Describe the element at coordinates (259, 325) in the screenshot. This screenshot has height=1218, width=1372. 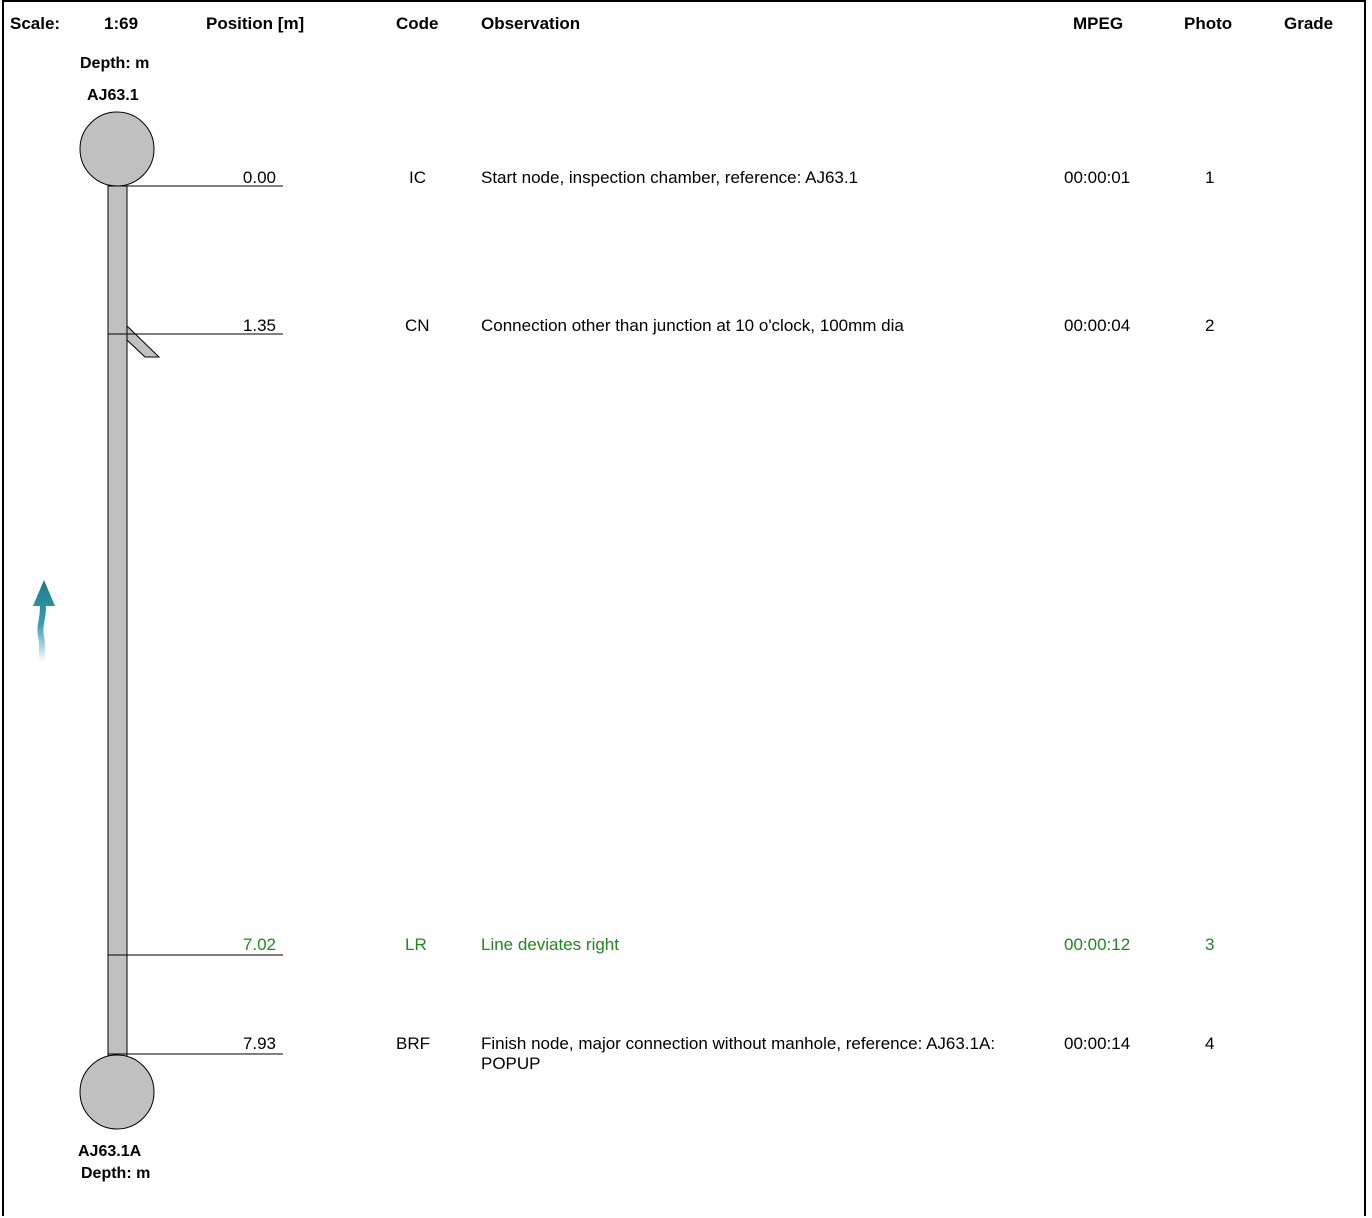
I see `row-position: 1.35` at that location.